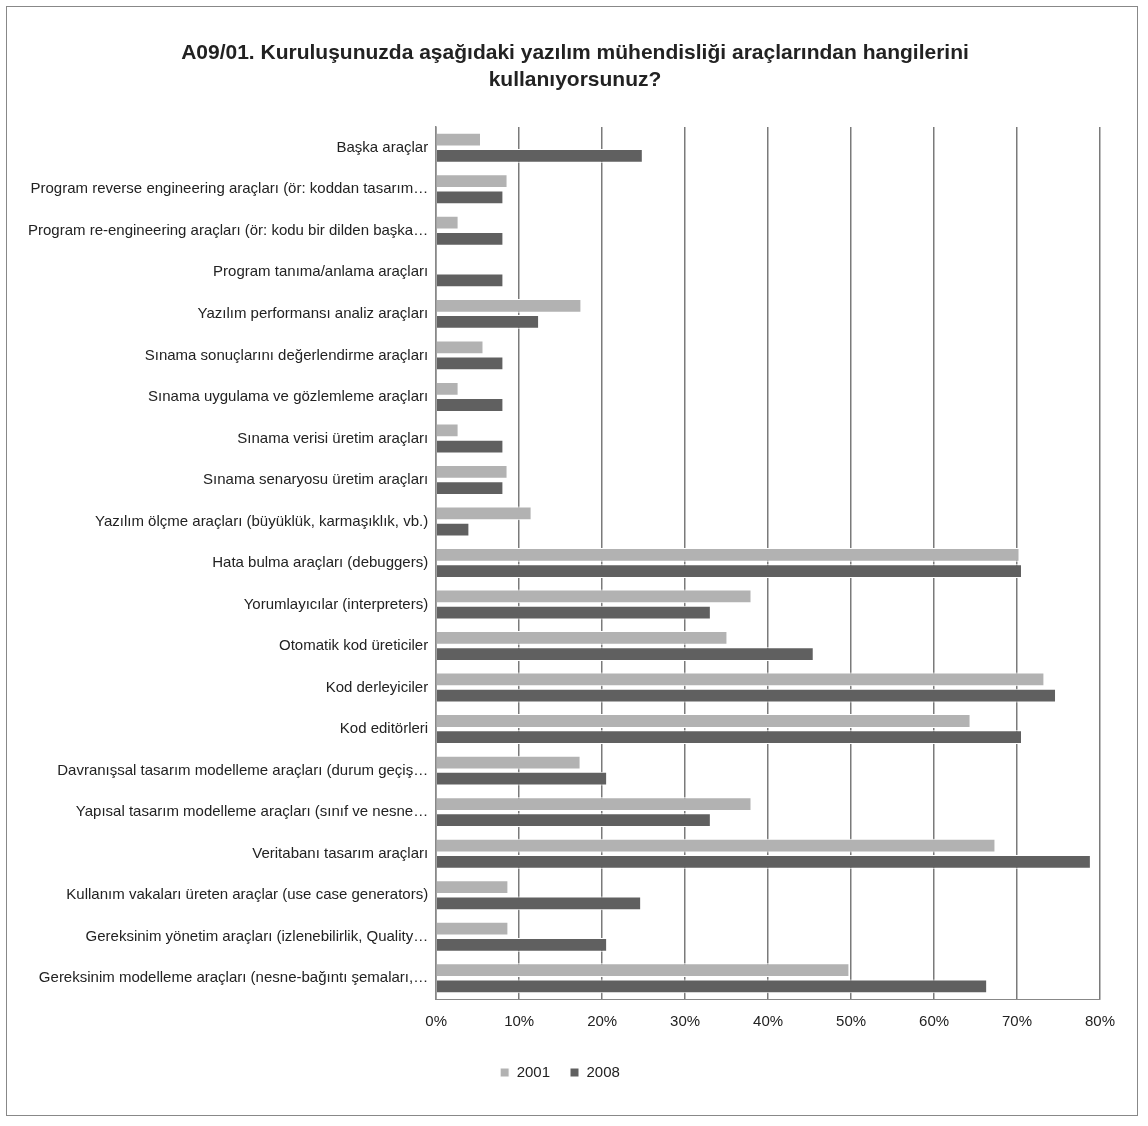  I want to click on y-tick-label: Sınama sonuçlarını değerlendirme araçları, so click(286, 354).